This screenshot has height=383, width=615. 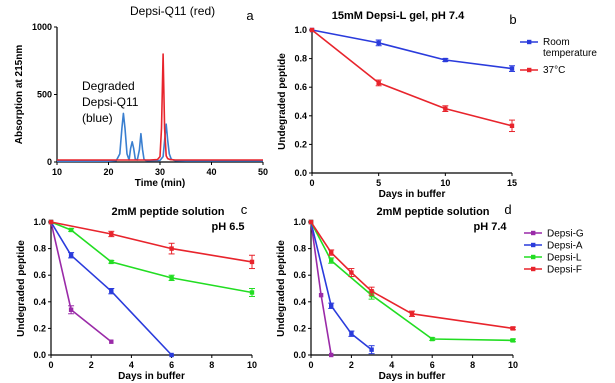 What do you see at coordinates (263, 172) in the screenshot?
I see `x-tick-label: 50` at bounding box center [263, 172].